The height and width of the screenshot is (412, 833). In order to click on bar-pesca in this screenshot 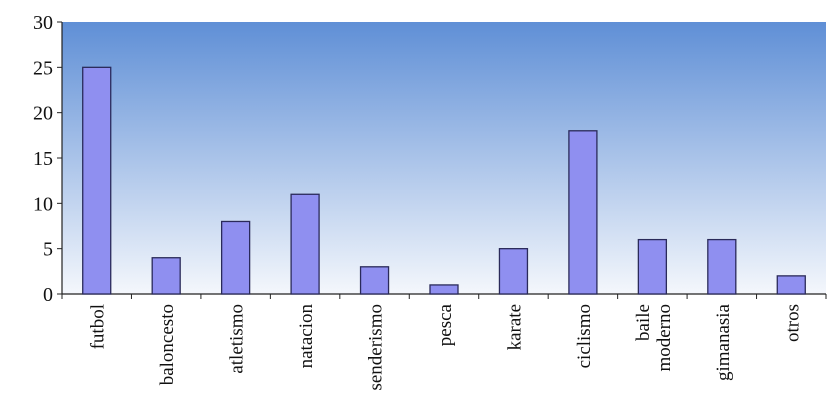, I will do `click(444, 289)`.